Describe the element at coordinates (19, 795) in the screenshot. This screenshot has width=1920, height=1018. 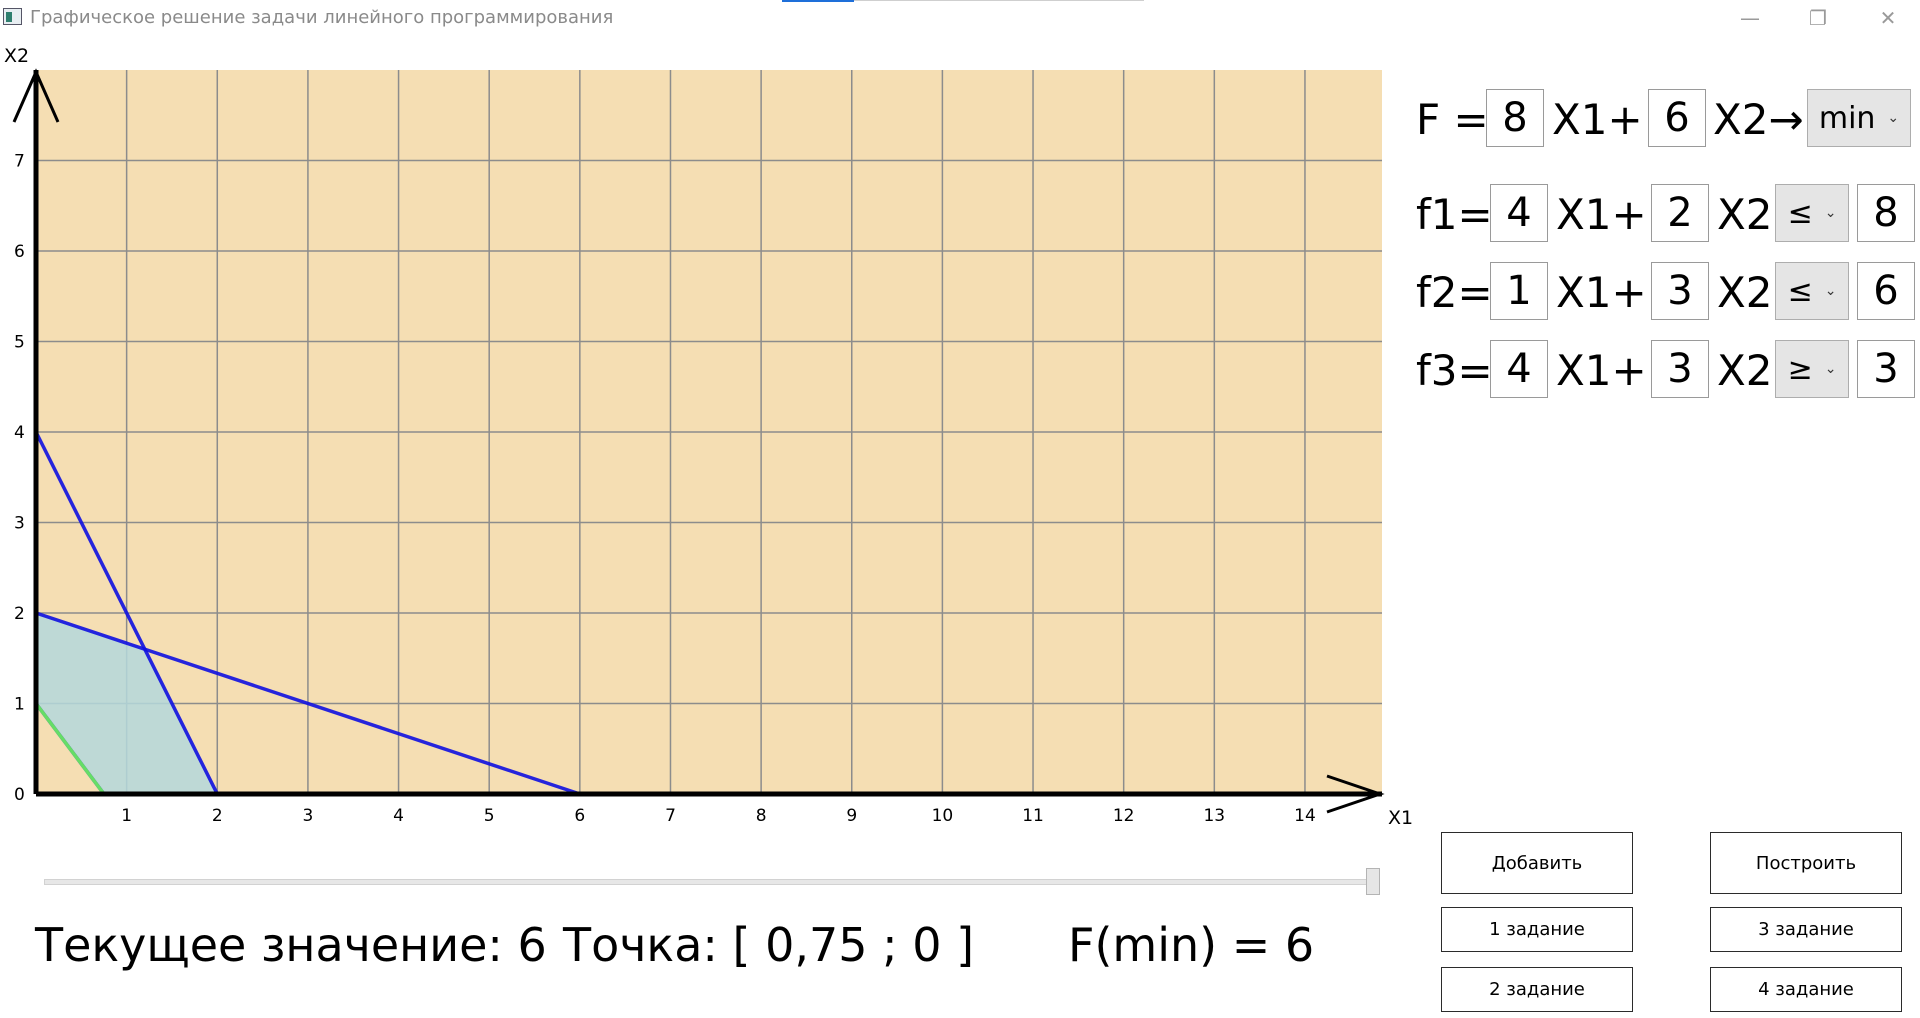
I see `y-tick-label: 0` at that location.